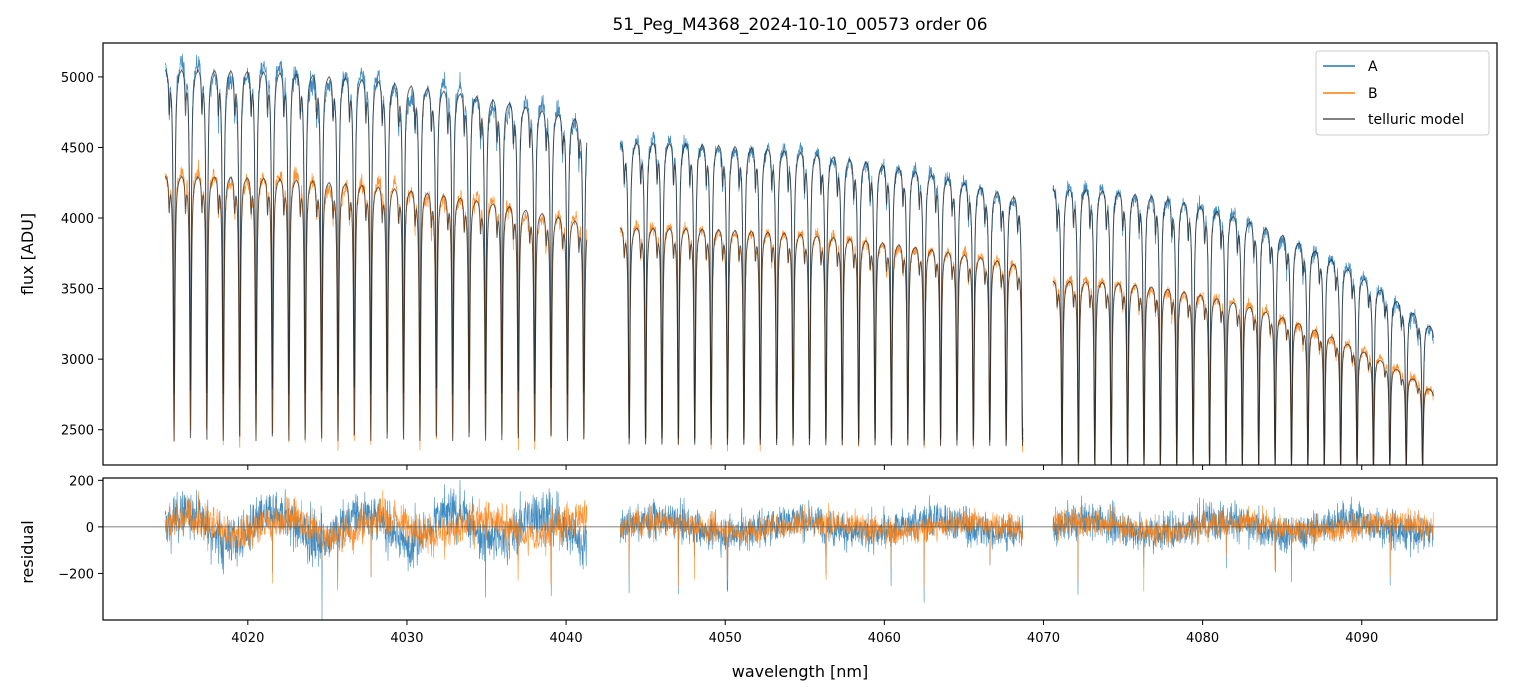 This screenshot has width=1513, height=696. What do you see at coordinates (884, 638) in the screenshot?
I see `residual-xtick-label: 4060` at bounding box center [884, 638].